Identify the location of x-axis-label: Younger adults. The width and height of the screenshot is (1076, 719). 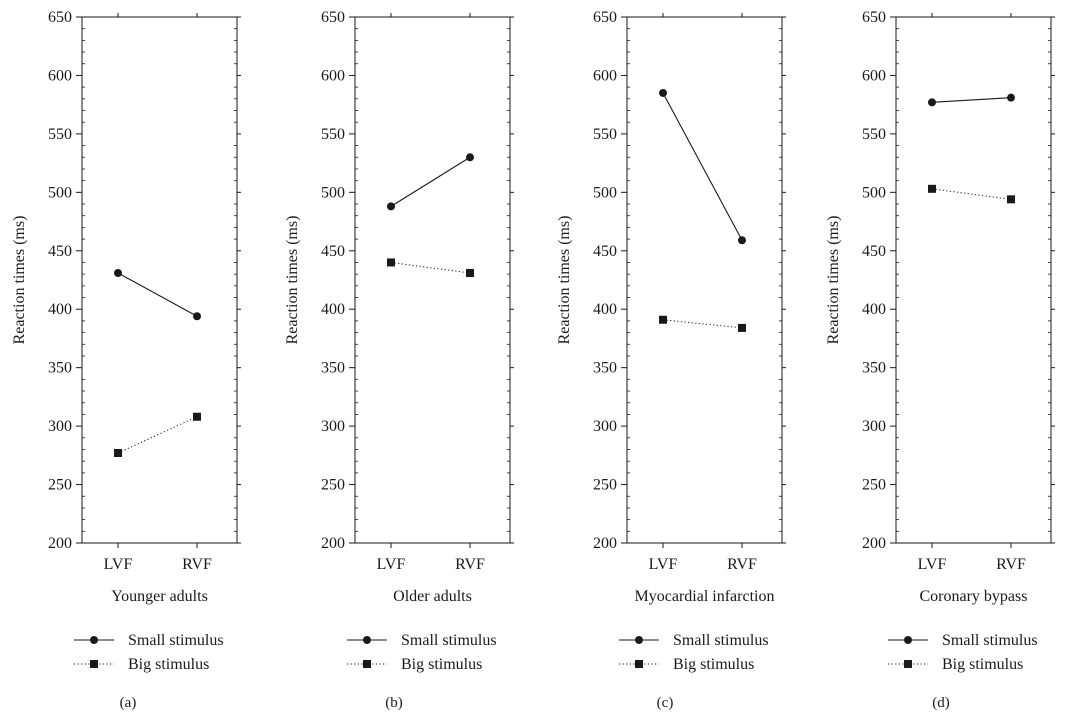
(159, 596).